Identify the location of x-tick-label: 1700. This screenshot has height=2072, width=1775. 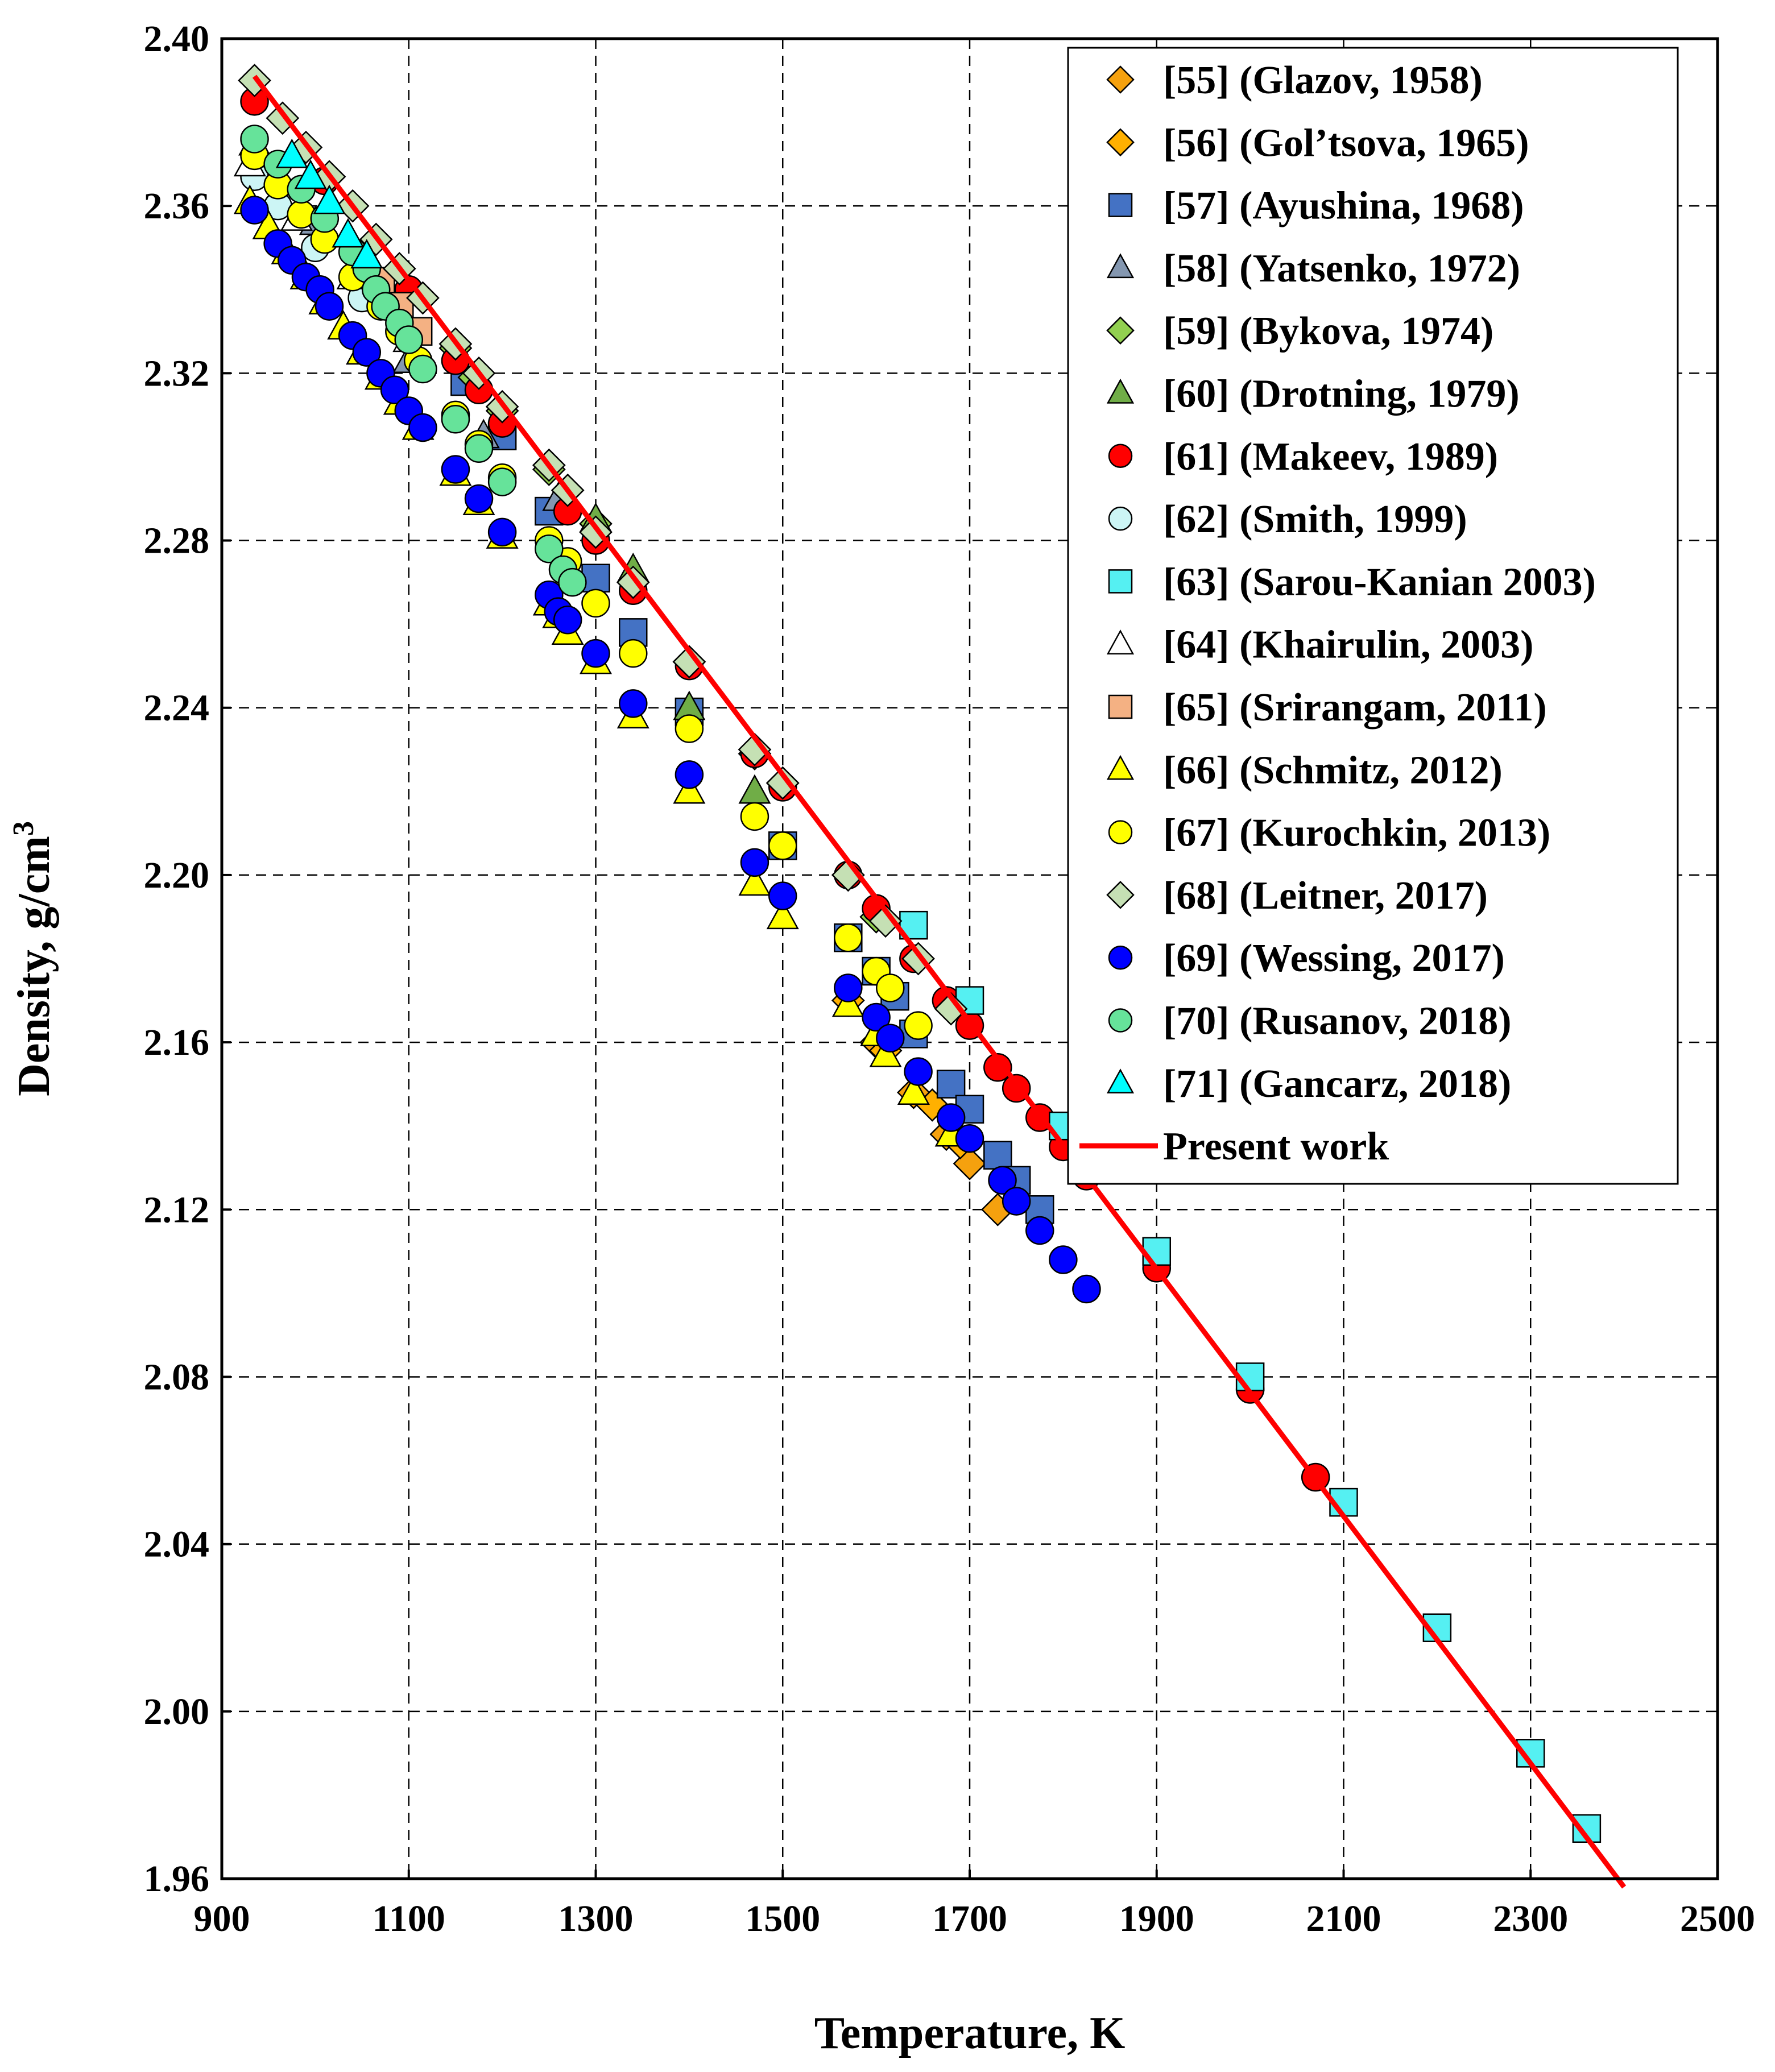
(969, 1919).